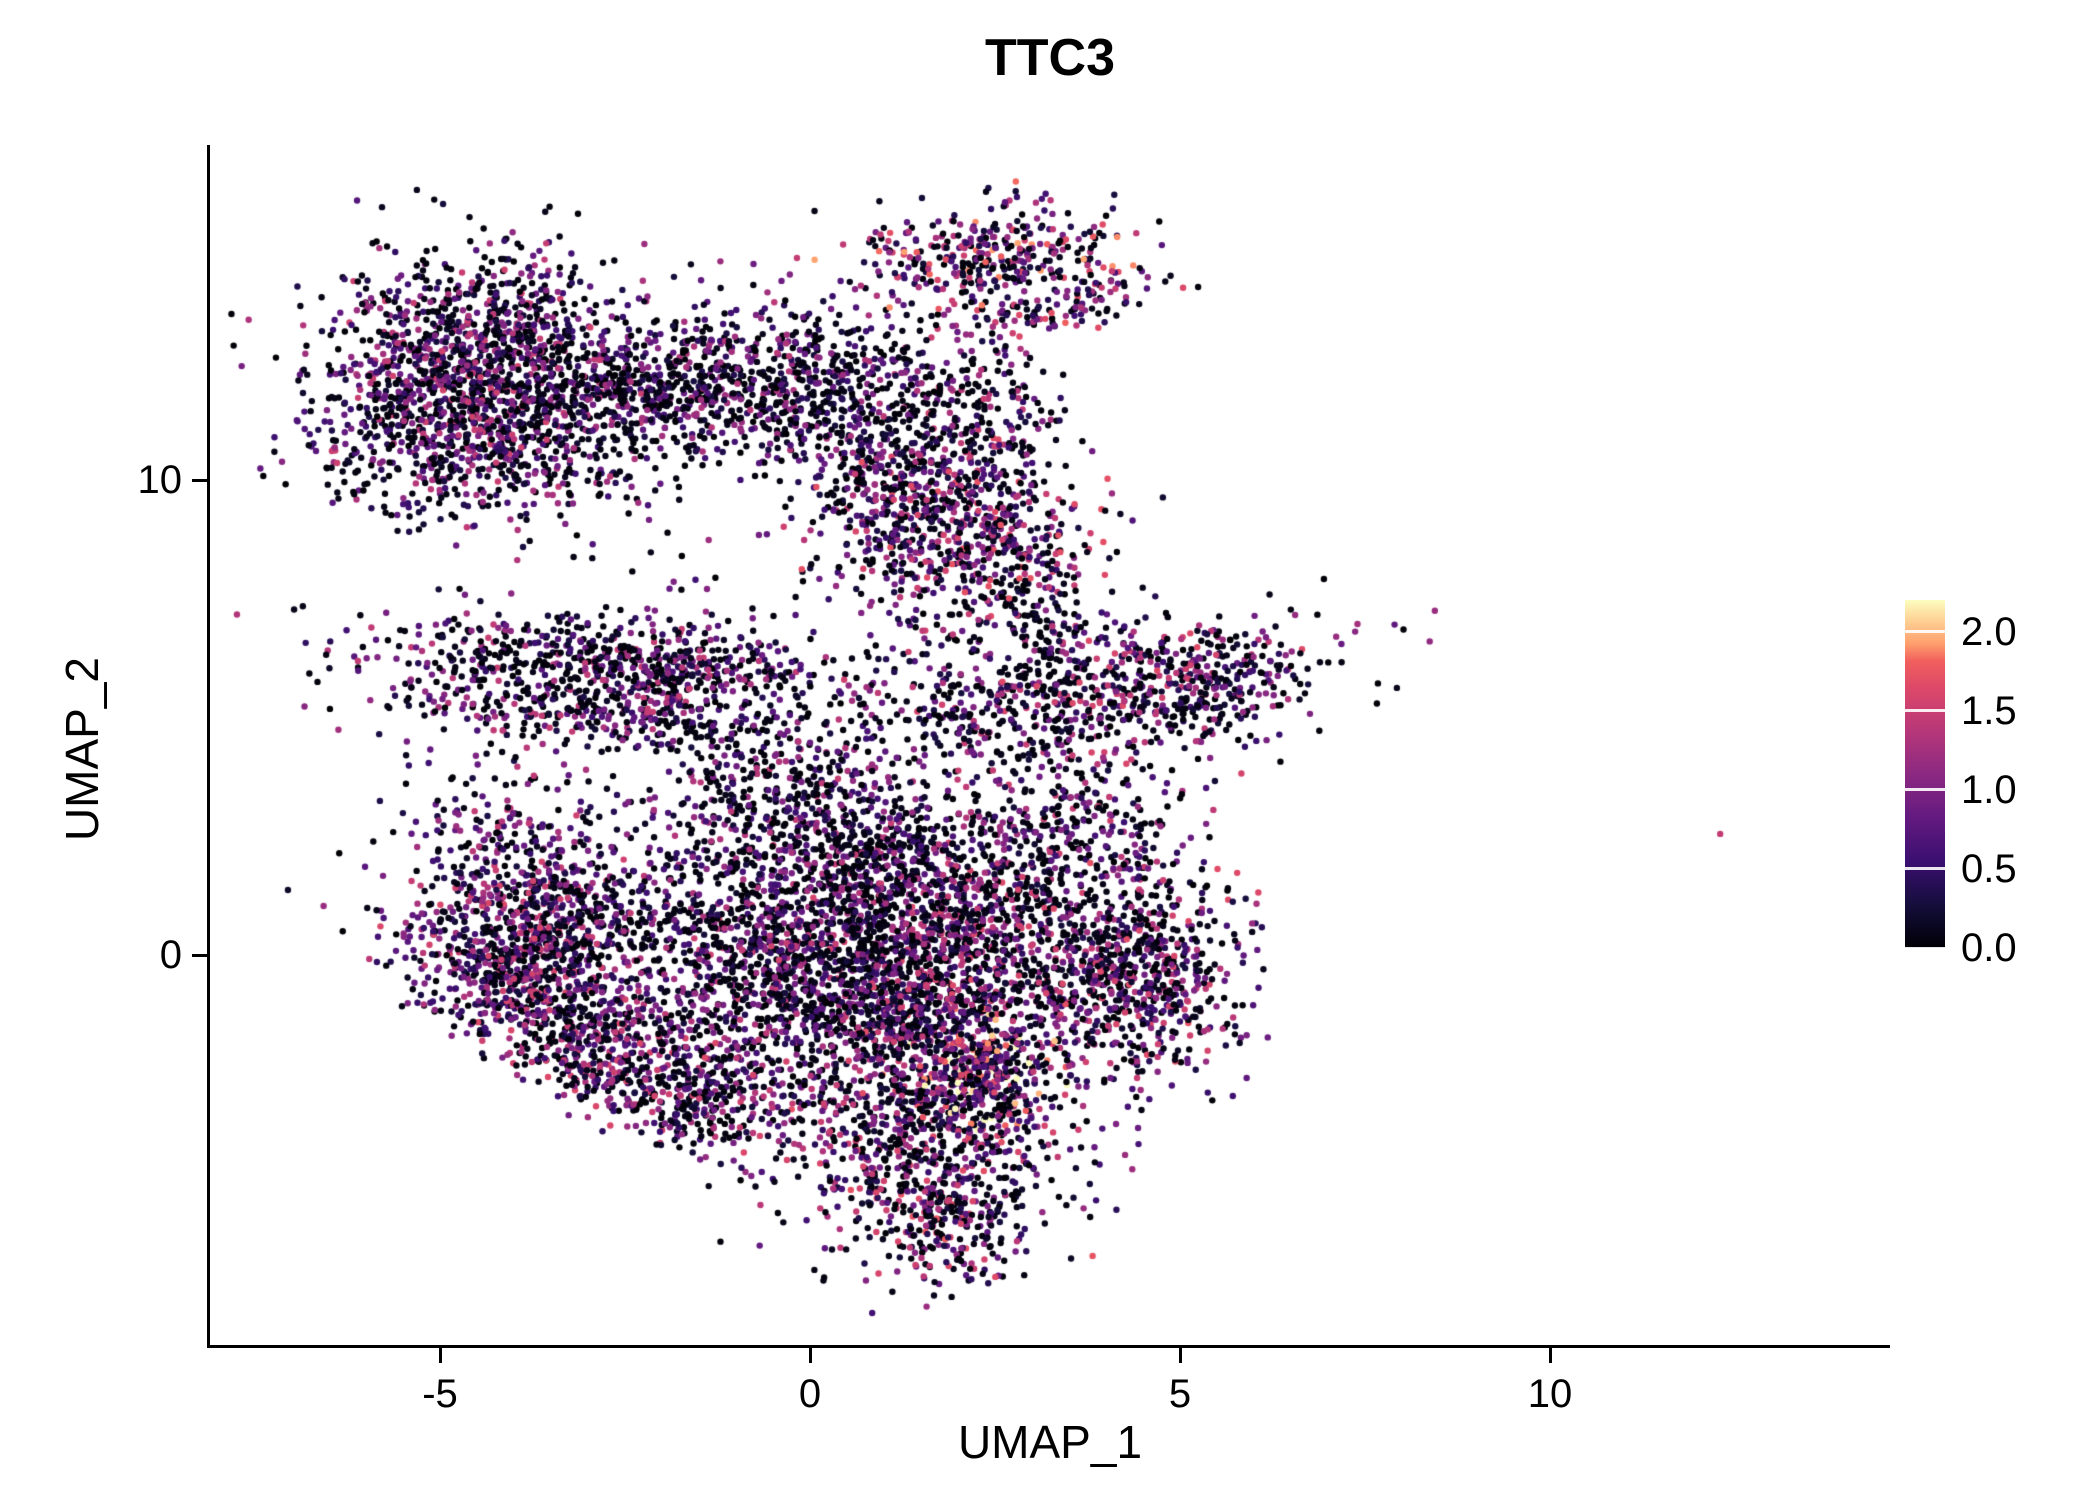 The height and width of the screenshot is (1500, 2100). What do you see at coordinates (1989, 868) in the screenshot?
I see `colorbar-tick-label: 0.5` at bounding box center [1989, 868].